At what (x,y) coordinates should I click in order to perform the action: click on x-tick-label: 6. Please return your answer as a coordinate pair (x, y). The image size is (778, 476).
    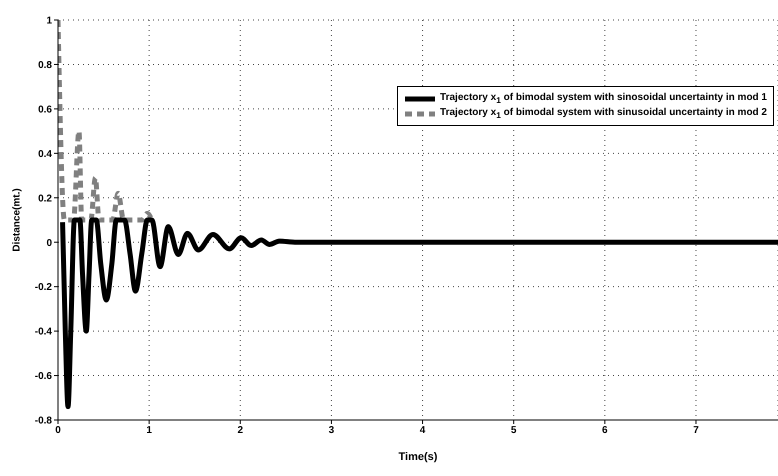
    Looking at the image, I should click on (605, 430).